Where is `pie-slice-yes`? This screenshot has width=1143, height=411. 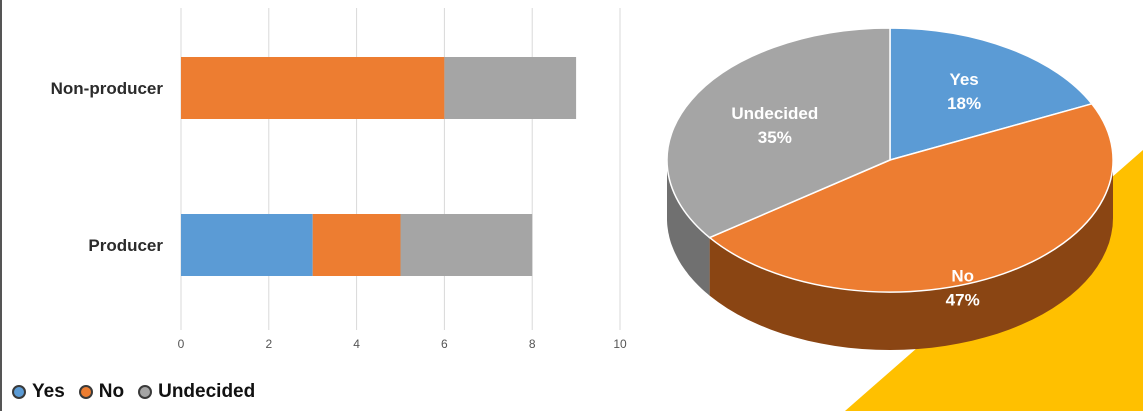 pie-slice-yes is located at coordinates (991, 94).